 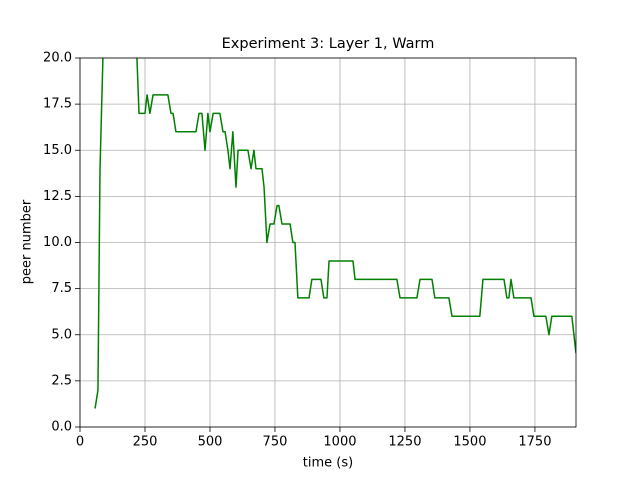 I want to click on y-tick-label: 10.0, so click(x=57, y=242).